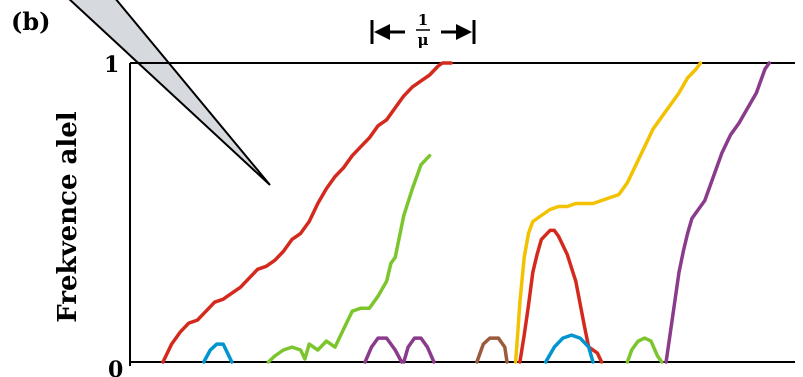 Image resolution: width=803 pixels, height=377 pixels. What do you see at coordinates (464, 32) in the screenshot?
I see `interval-right-arrowhead` at bounding box center [464, 32].